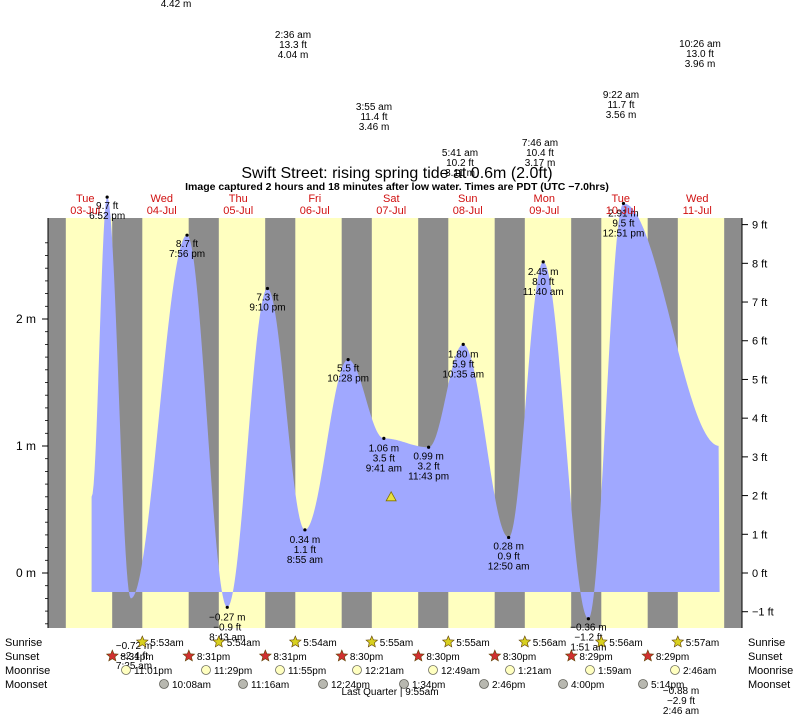  Describe the element at coordinates (463, 354) in the screenshot. I see `tide-height-m-label: 1.80 m` at that location.